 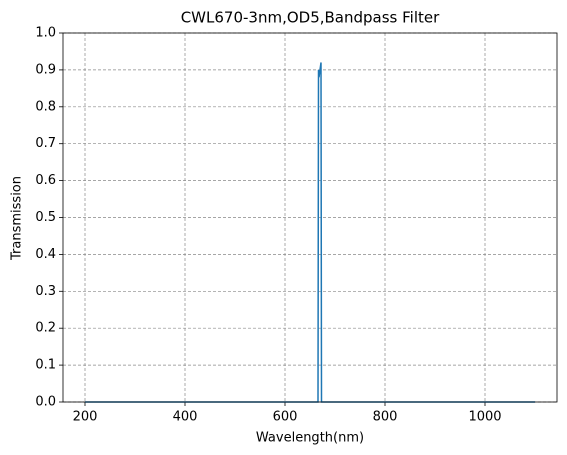 I want to click on x-axis-label: Wavelength(nm), so click(x=310, y=438).